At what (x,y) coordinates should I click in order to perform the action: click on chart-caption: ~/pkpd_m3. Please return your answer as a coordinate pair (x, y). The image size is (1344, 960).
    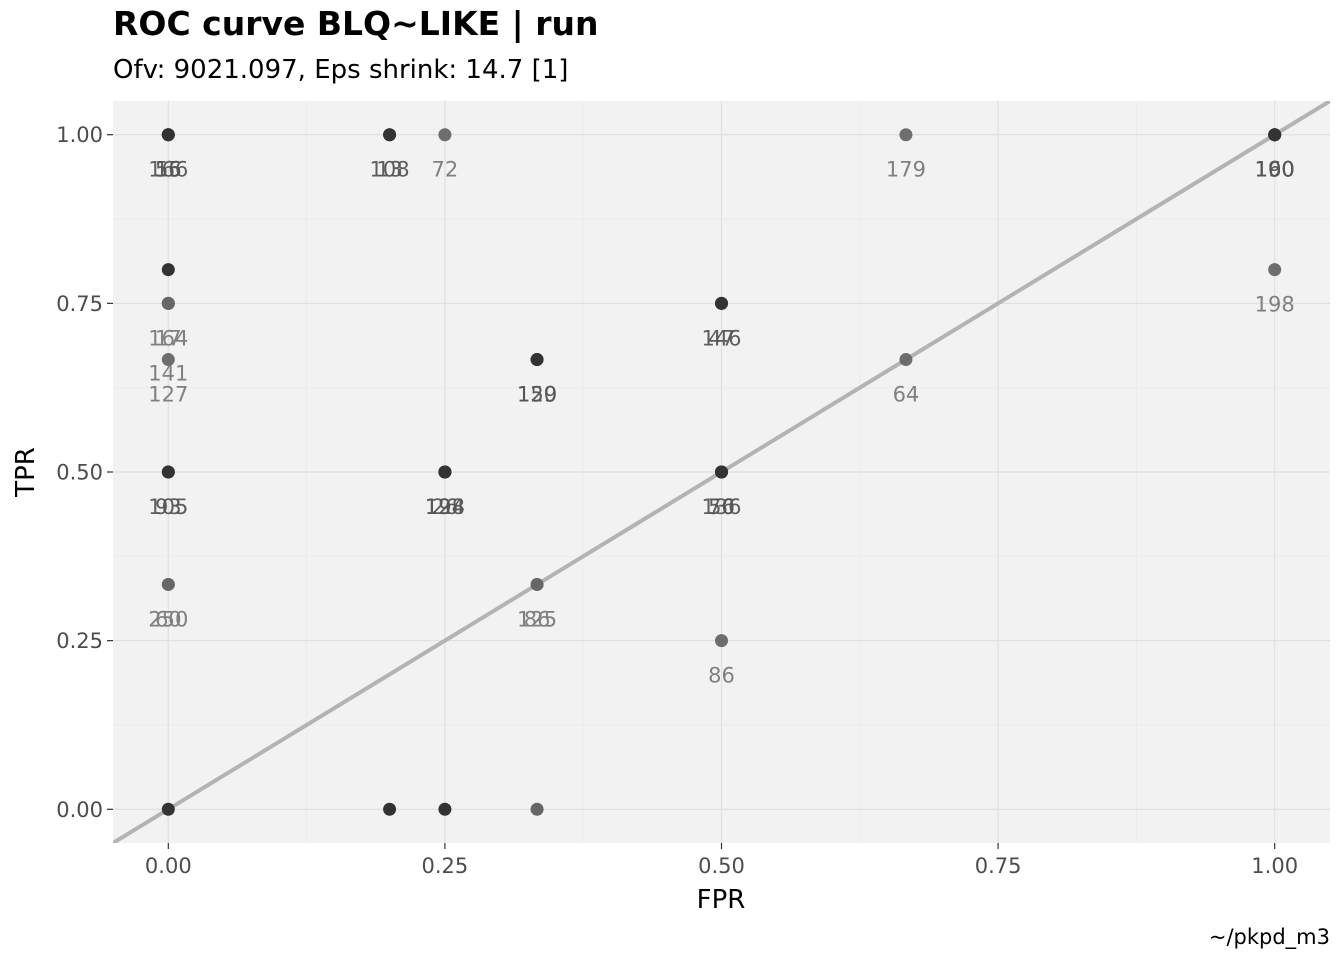
    Looking at the image, I should click on (1269, 937).